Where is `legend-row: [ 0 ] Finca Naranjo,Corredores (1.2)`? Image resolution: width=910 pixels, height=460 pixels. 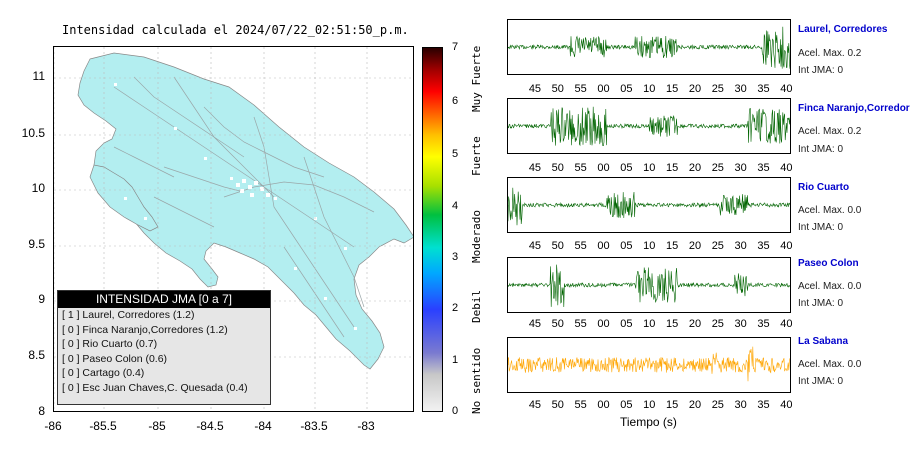
legend-row: [ 0 ] Finca Naranjo,Corredores (1.2) is located at coordinates (145, 329).